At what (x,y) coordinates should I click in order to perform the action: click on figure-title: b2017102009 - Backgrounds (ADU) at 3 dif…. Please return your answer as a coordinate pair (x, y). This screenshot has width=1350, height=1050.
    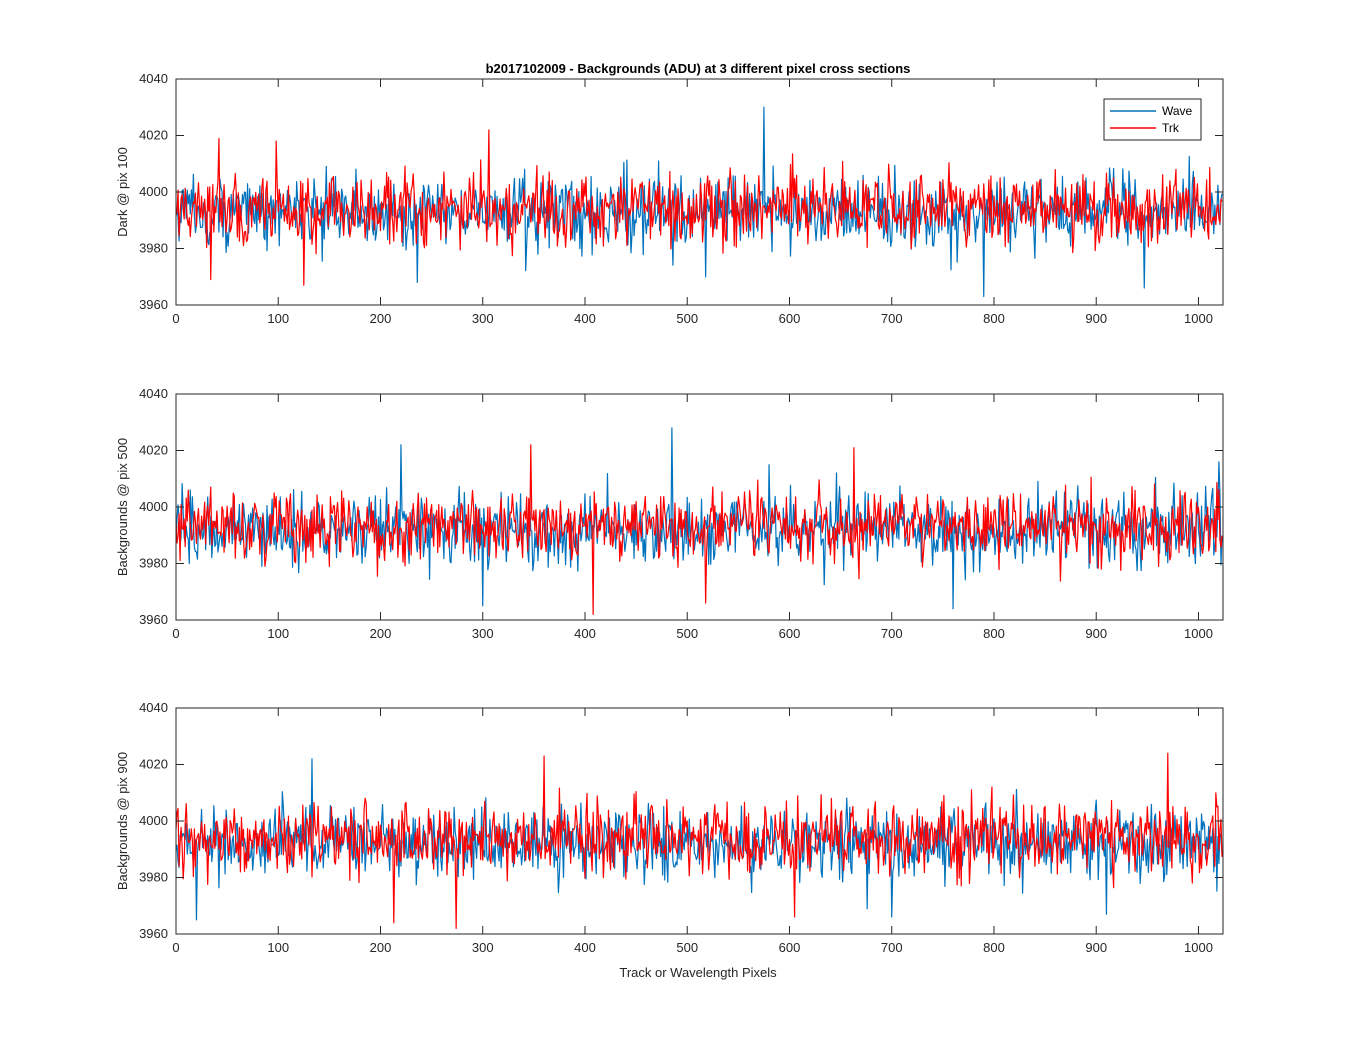
    Looking at the image, I should click on (698, 68).